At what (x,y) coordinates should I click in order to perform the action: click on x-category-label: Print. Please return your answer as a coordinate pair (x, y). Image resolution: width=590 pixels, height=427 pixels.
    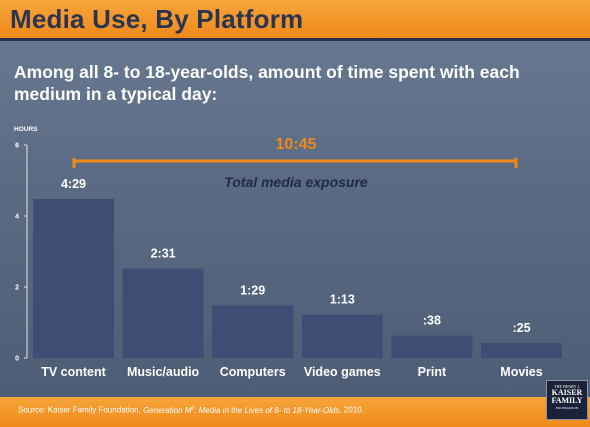
    Looking at the image, I should click on (432, 372).